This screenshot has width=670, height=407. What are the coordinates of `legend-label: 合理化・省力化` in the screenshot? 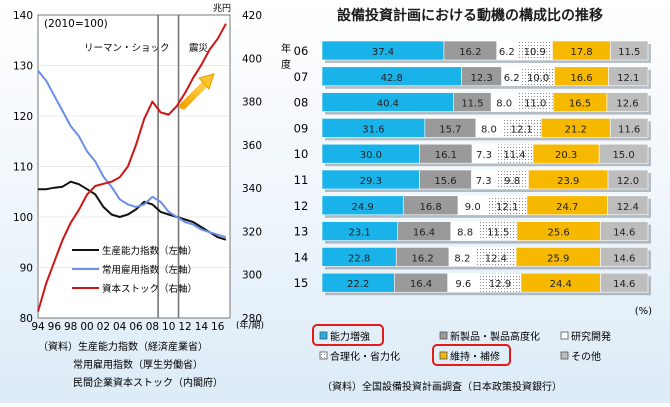 It's located at (365, 356).